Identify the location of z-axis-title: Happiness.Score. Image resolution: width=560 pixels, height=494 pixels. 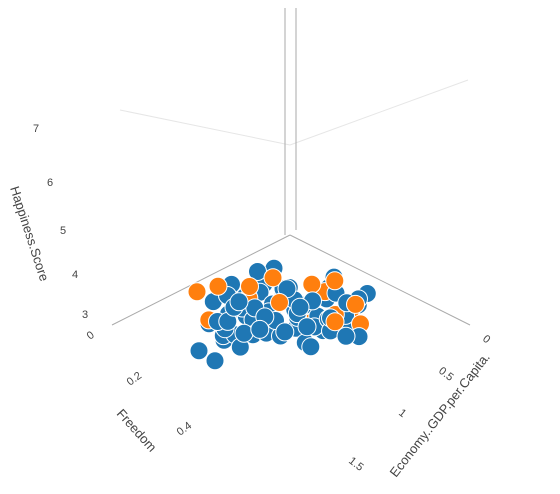
(29, 233).